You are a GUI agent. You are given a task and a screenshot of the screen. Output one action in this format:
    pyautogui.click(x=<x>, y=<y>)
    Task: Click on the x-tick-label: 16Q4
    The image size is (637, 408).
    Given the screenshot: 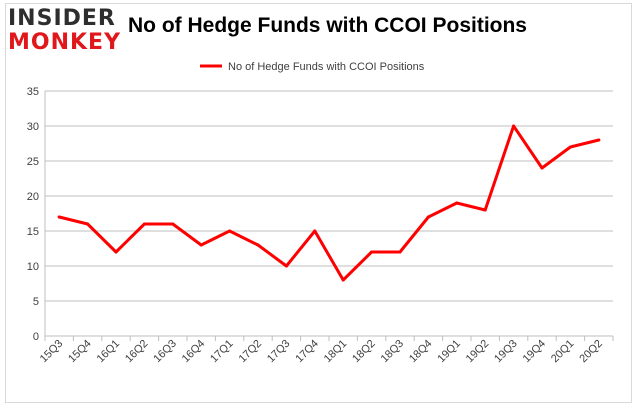 What is the action you would take?
    pyautogui.click(x=194, y=352)
    